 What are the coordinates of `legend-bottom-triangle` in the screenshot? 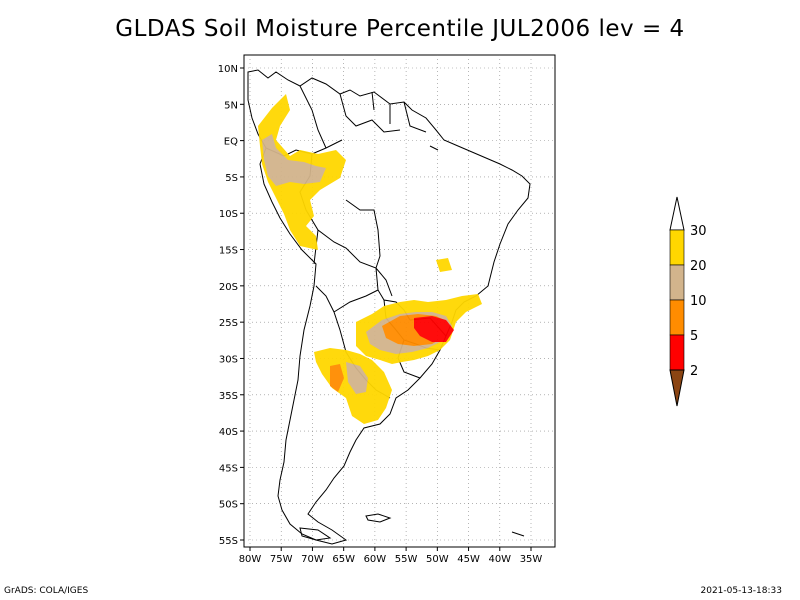 It's located at (677, 388).